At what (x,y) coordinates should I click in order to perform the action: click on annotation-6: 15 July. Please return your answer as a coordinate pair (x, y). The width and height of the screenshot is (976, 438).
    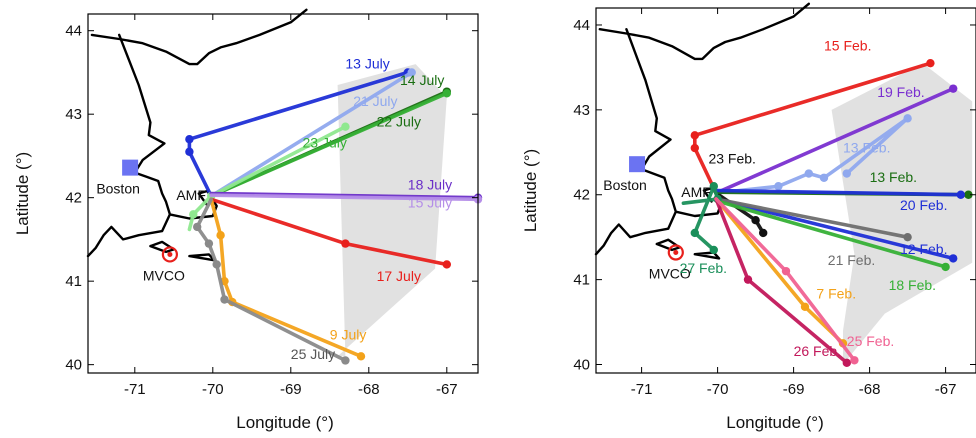
    Looking at the image, I should click on (430, 203).